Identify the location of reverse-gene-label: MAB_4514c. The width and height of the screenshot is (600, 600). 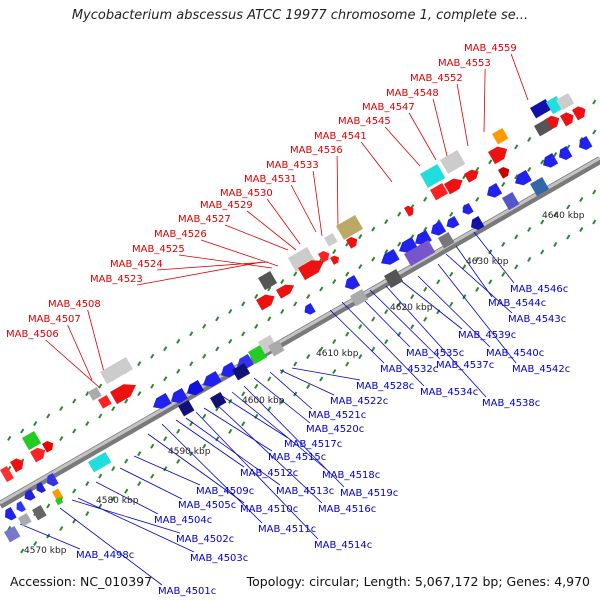
(343, 545).